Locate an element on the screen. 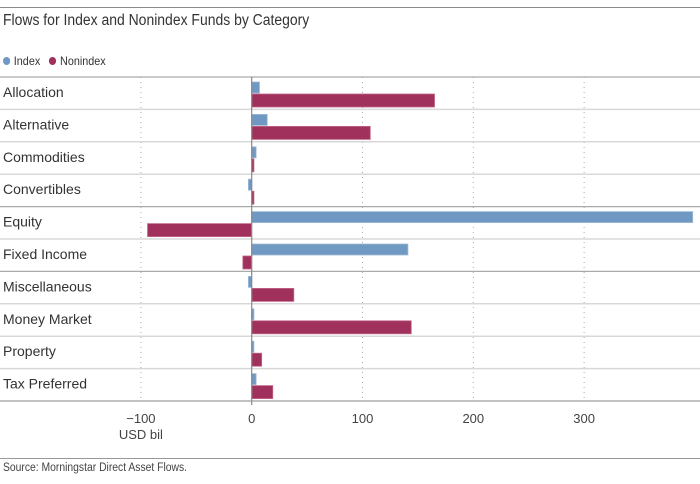 Image resolution: width=700 pixels, height=484 pixels. legend-swatch-index is located at coordinates (7, 61).